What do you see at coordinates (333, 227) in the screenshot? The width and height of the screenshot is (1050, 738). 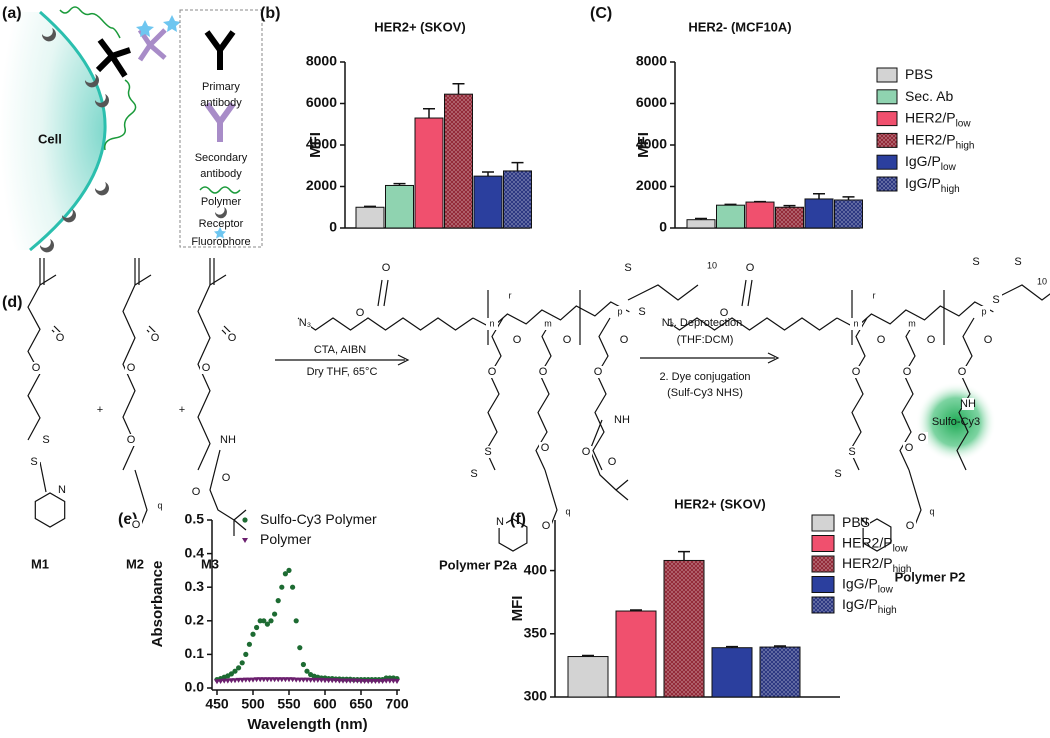 I see `y-tick-label: 0` at bounding box center [333, 227].